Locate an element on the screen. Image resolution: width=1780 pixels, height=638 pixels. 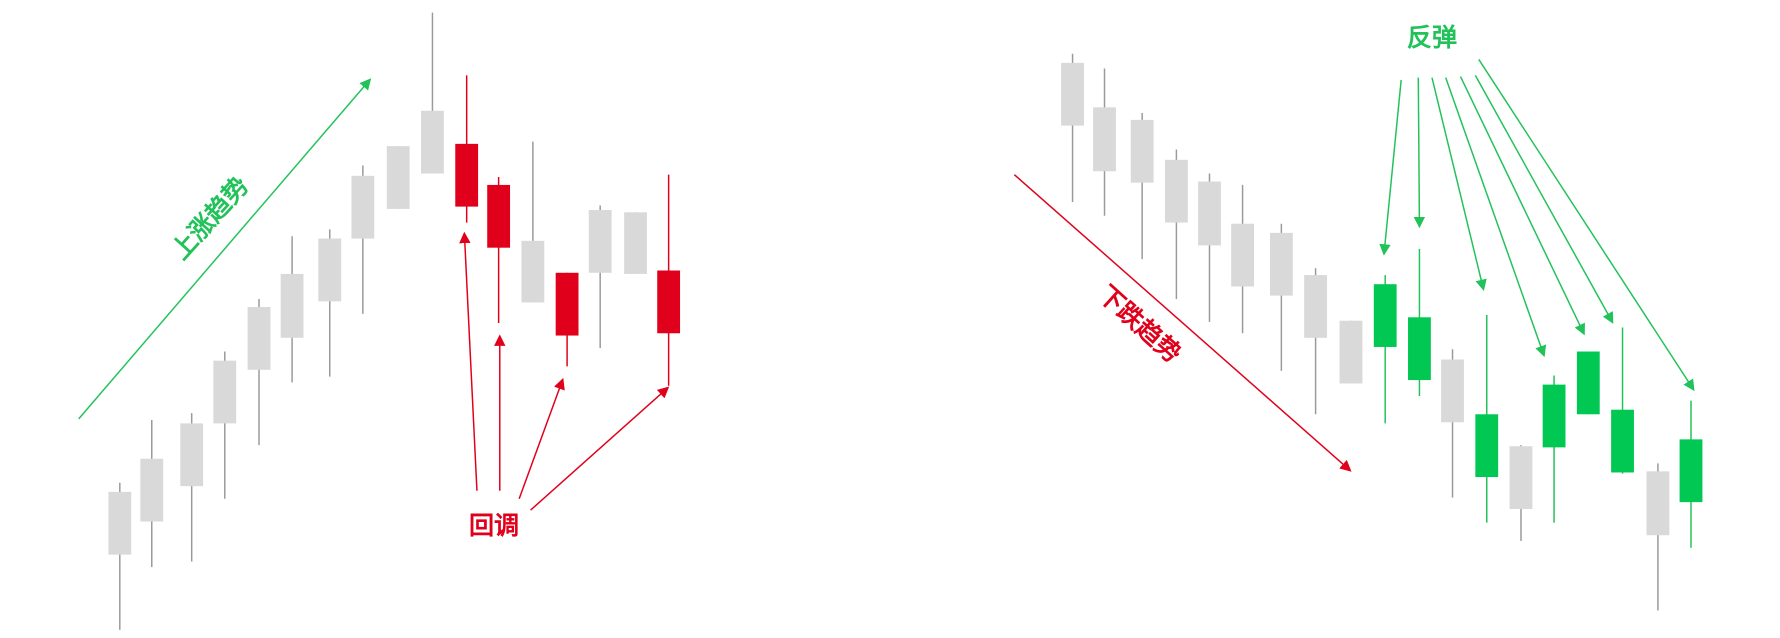
downtrend-label: 下跌趋势 is located at coordinates (1140, 324).